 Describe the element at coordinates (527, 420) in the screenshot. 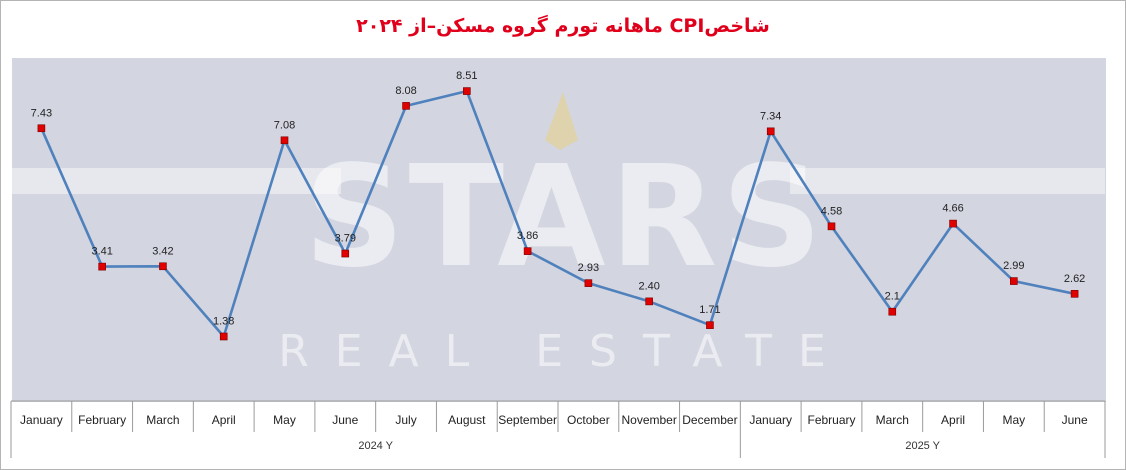

I see `x-tick-label: September` at that location.